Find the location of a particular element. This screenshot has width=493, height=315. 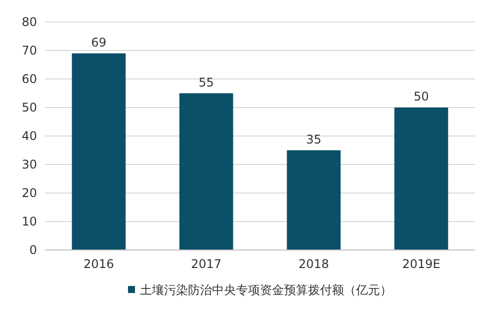

y-tick-label: 60 is located at coordinates (29, 79).